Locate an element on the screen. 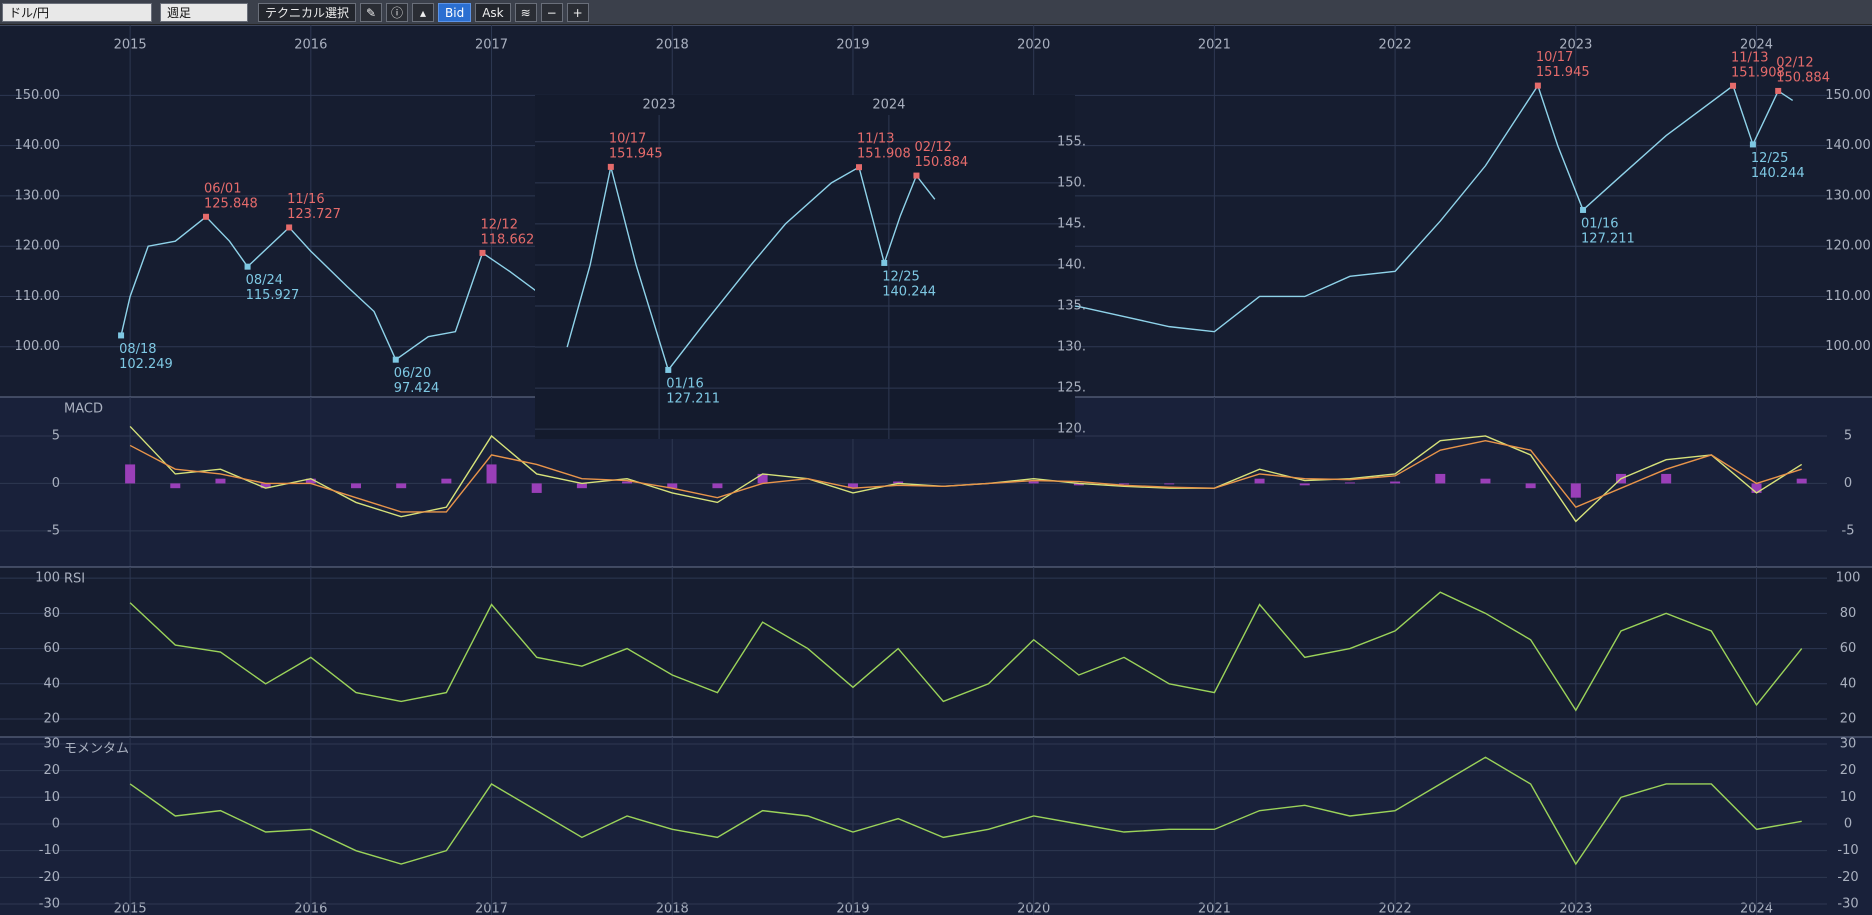 Image resolution: width=1872 pixels, height=915 pixels. y-tick-label: 100.00 is located at coordinates (1848, 346).